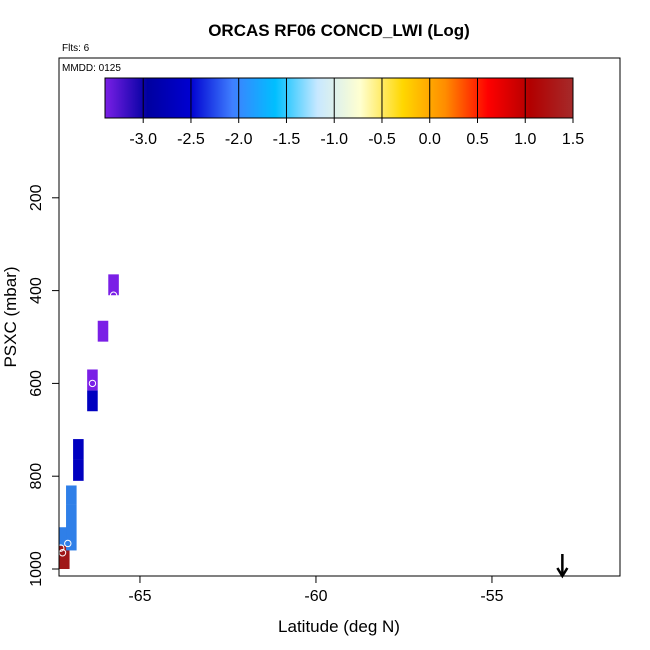 This screenshot has height=650, width=650. I want to click on data-cells, so click(89, 421).